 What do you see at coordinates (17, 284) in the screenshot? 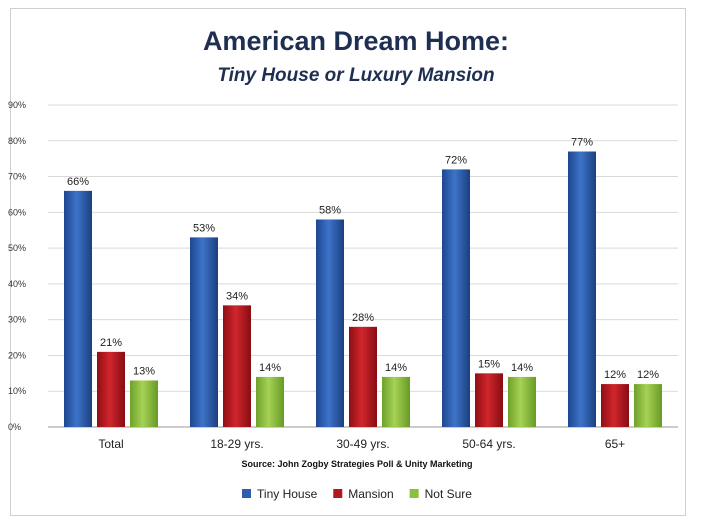
I see `y-tick-label: 40%` at bounding box center [17, 284].